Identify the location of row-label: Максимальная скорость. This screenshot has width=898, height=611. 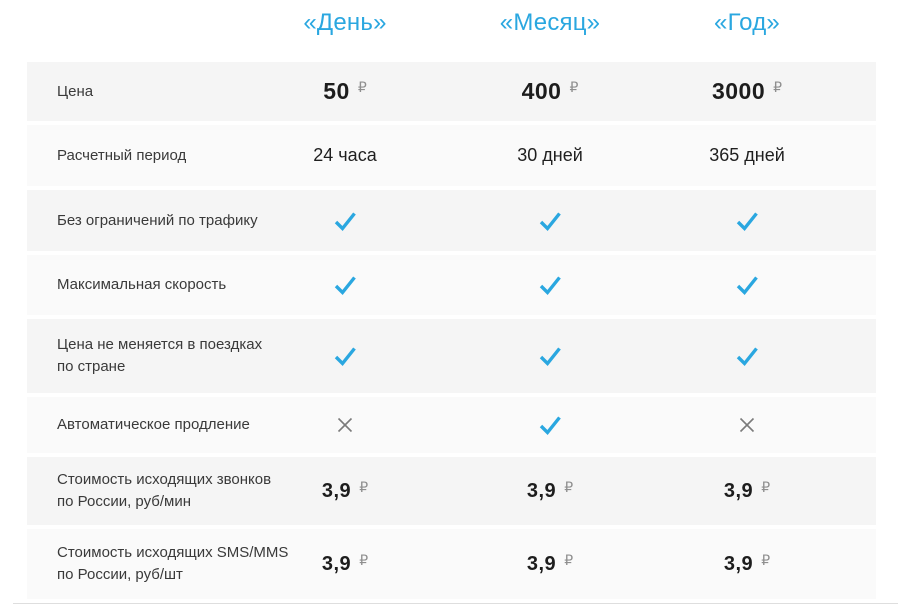
(142, 285).